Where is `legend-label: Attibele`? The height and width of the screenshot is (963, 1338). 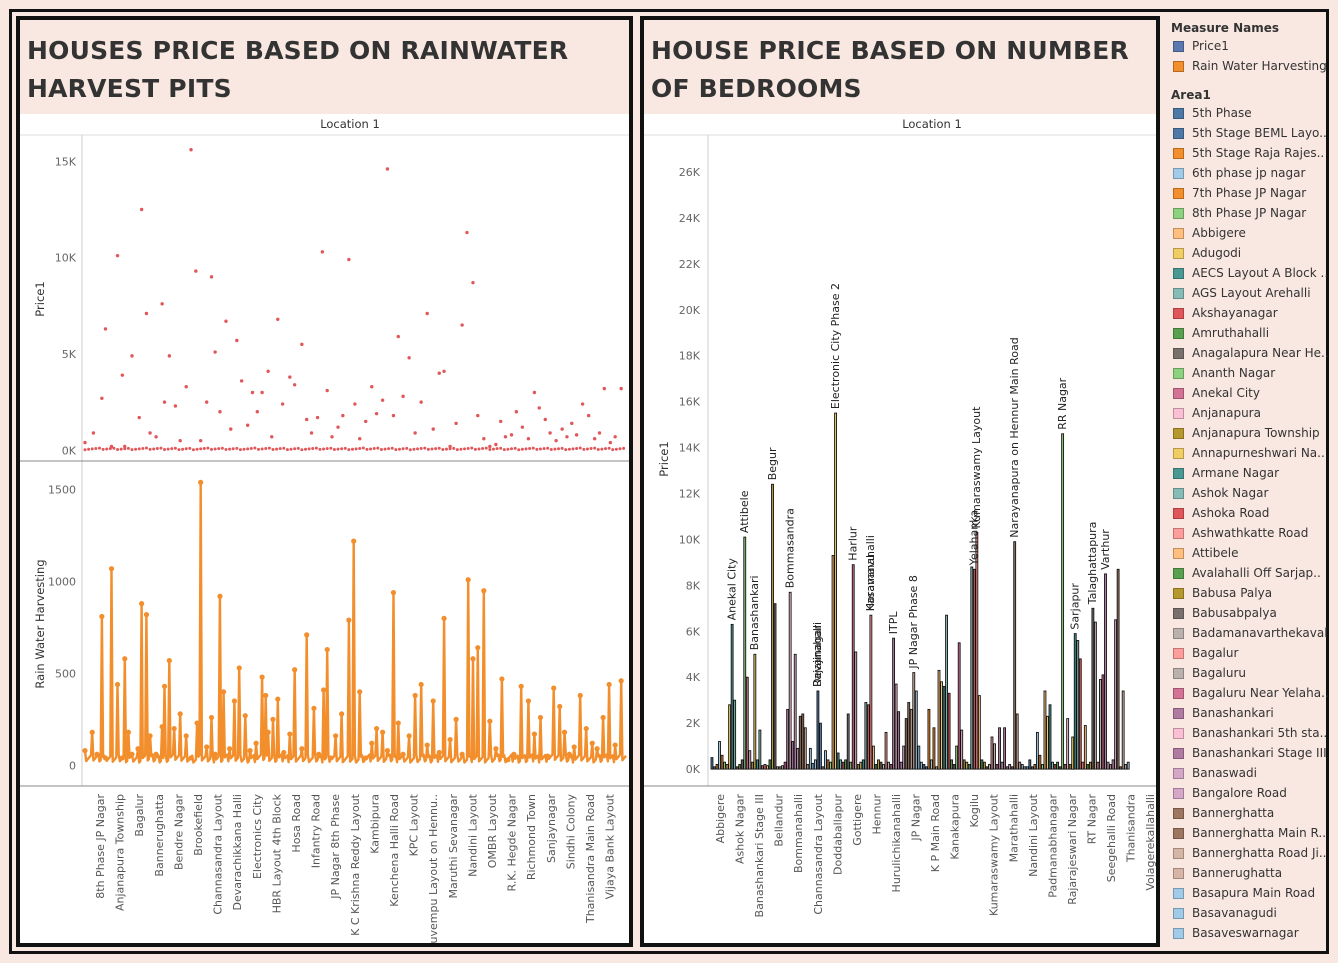 legend-label: Attibele is located at coordinates (1215, 553).